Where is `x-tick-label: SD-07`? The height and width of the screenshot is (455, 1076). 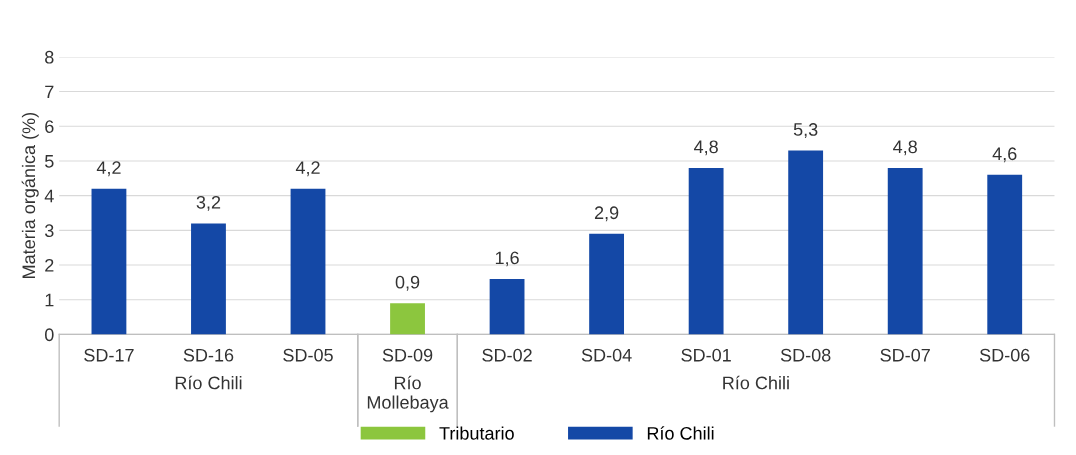 x-tick-label: SD-07 is located at coordinates (905, 355).